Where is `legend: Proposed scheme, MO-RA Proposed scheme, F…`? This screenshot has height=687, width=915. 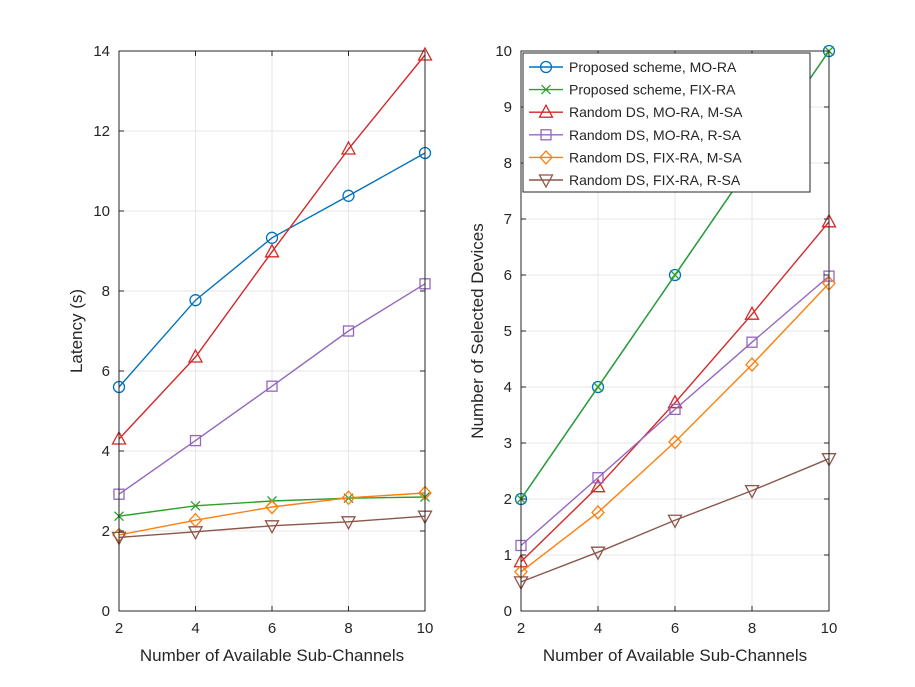 legend: Proposed scheme, MO-RA Proposed scheme, F… is located at coordinates (666, 122).